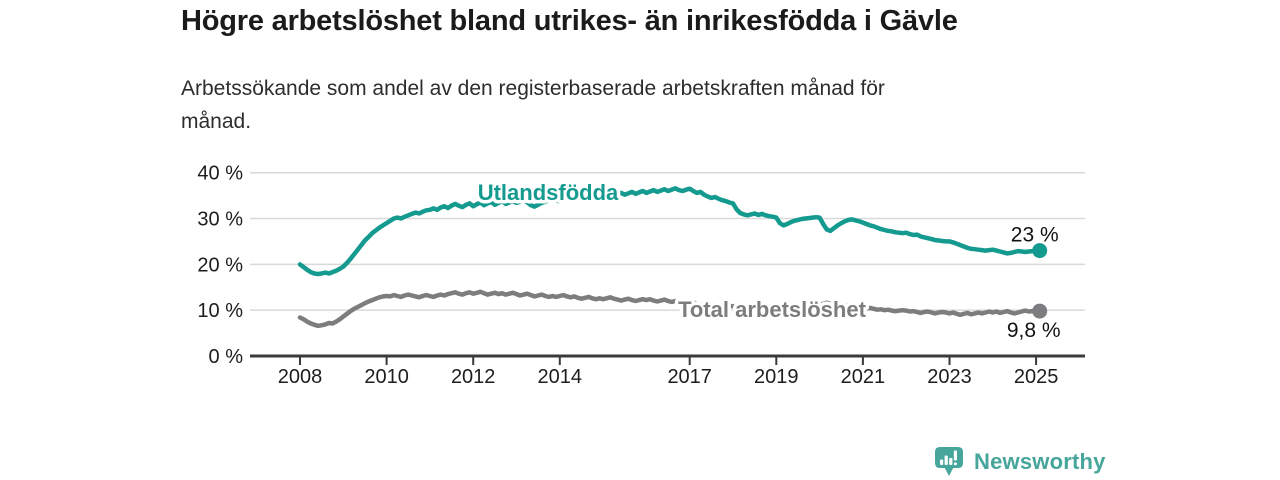 The width and height of the screenshot is (1280, 480). I want to click on end-value-label: 9,8 %, so click(1034, 330).